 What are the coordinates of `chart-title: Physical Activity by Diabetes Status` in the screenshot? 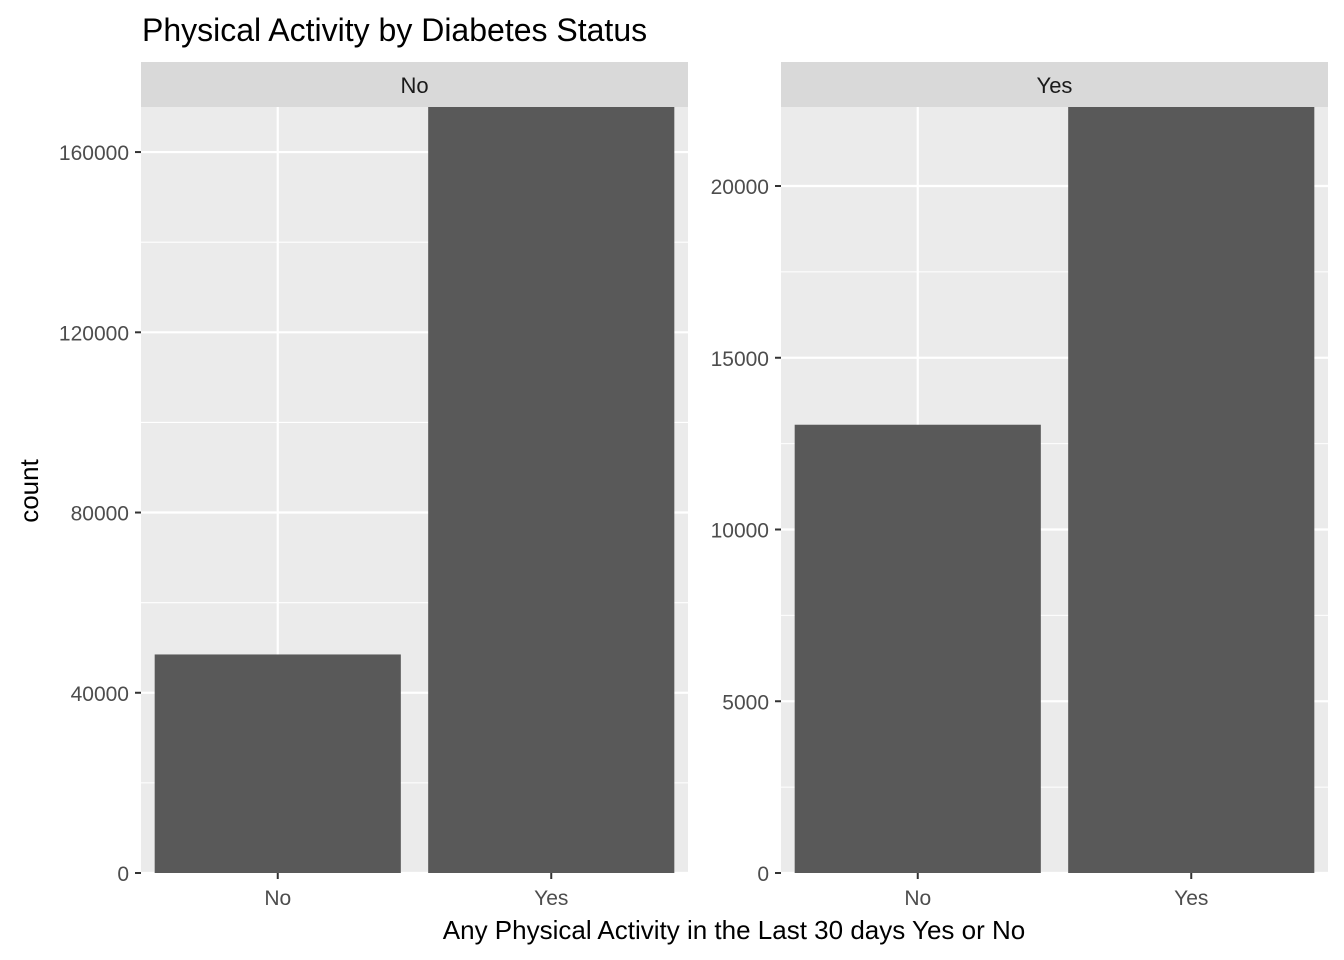 It's located at (394, 30).